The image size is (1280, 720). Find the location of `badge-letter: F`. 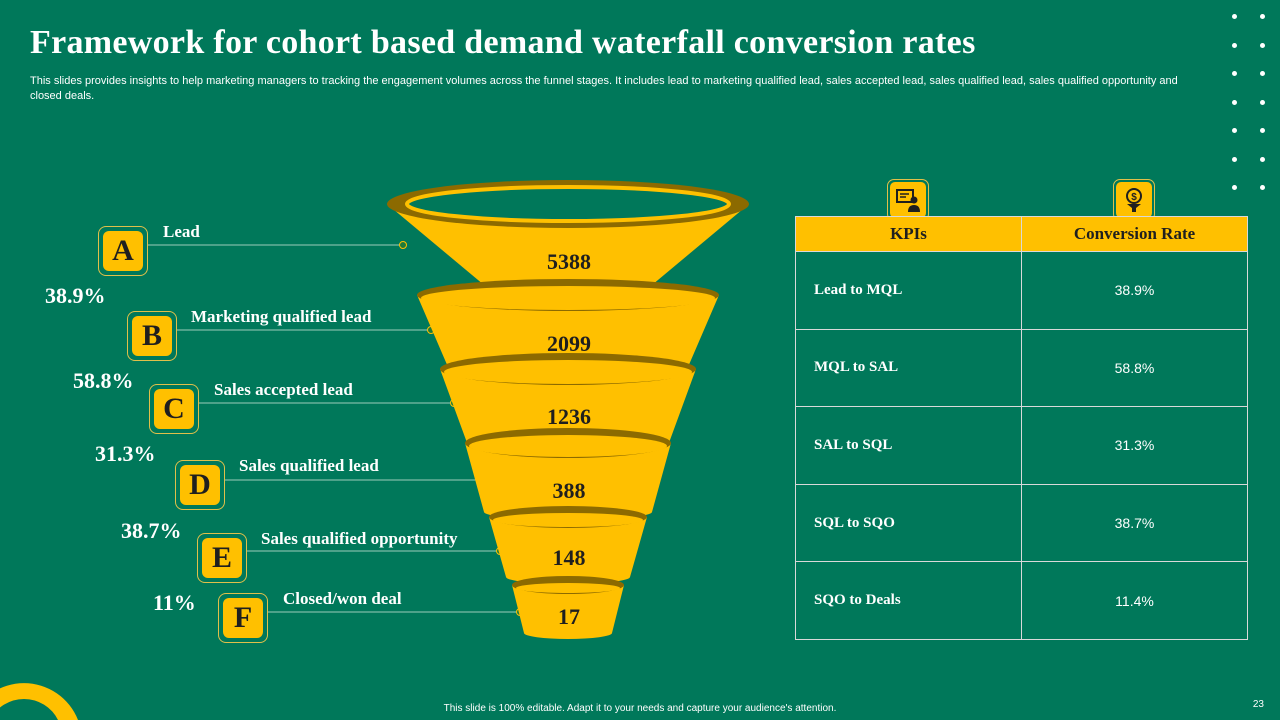

badge-letter: F is located at coordinates (243, 618).